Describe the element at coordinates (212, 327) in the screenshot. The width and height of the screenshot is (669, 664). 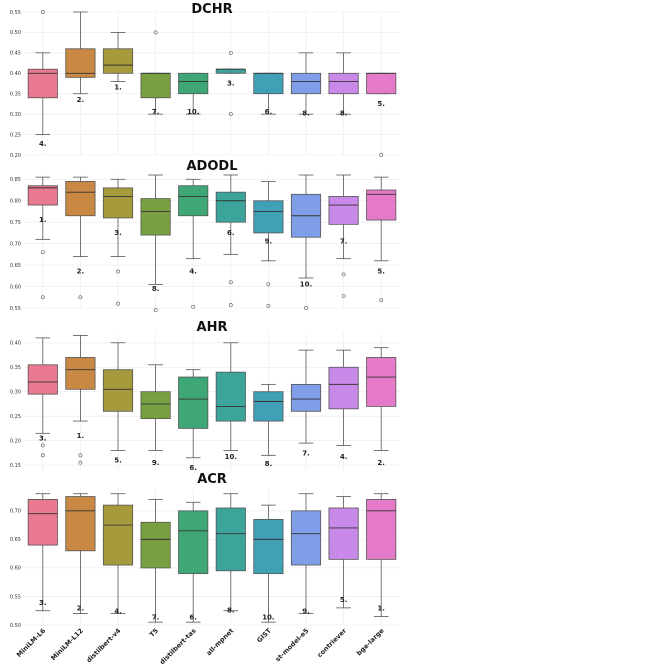
I see `panel-title: AHR` at that location.